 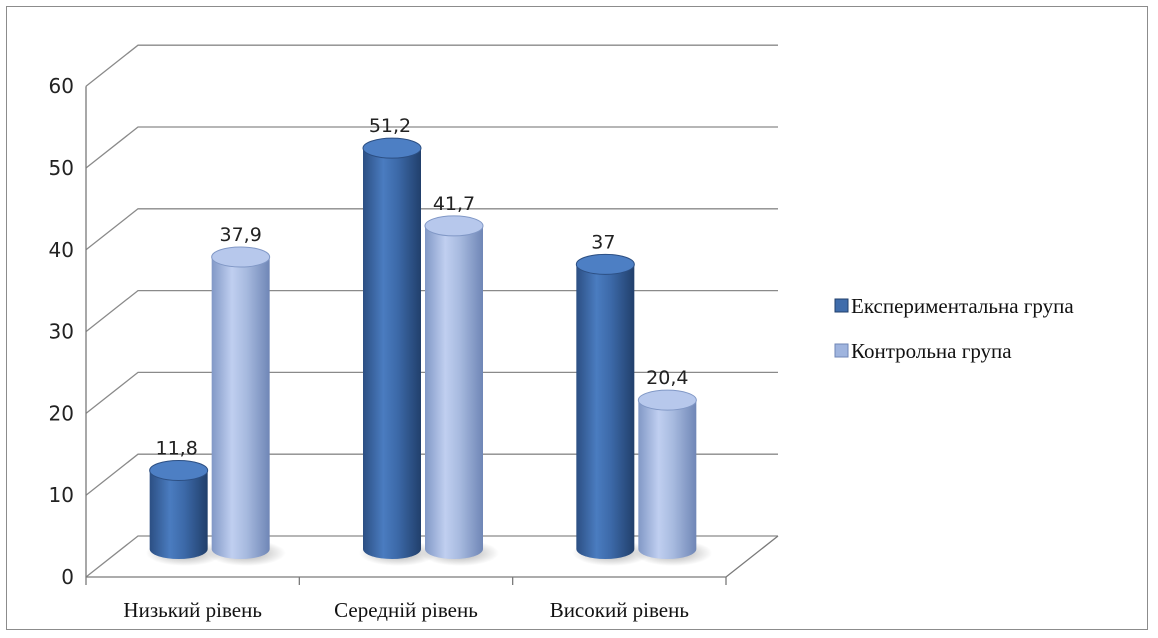 I want to click on y-tick-label: 60, so click(x=61, y=86).